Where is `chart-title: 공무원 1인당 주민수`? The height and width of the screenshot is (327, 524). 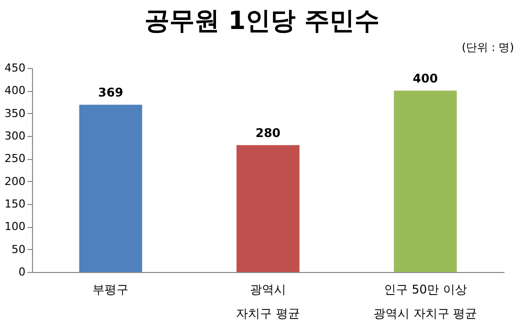
chart-title: 공무원 1인당 주민수 is located at coordinates (262, 21).